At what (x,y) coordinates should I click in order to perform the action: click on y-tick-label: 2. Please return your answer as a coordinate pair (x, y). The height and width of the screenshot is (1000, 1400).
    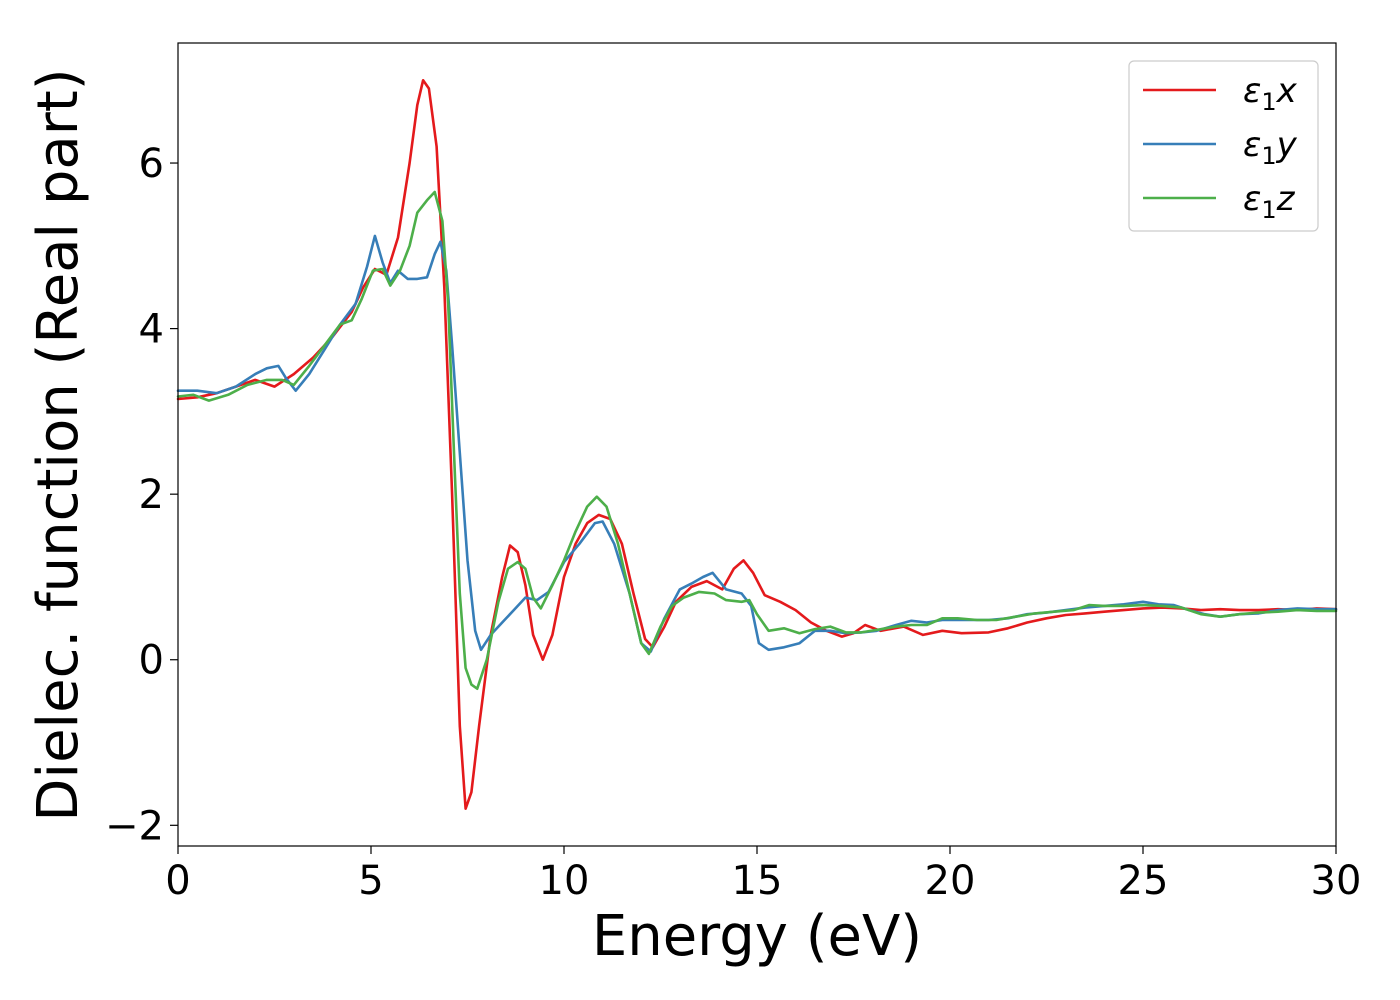
    Looking at the image, I should click on (151, 495).